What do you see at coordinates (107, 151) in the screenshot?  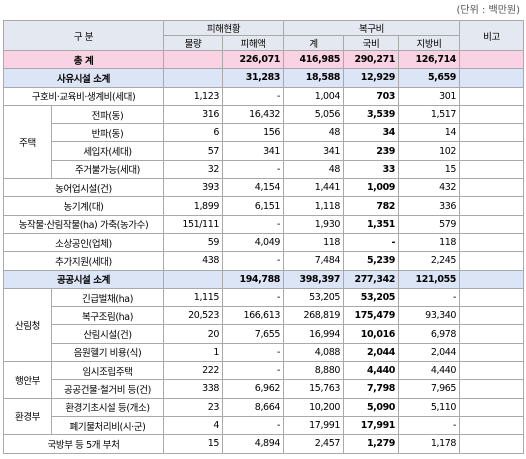 I see `row-label: 세입자(세대)` at bounding box center [107, 151].